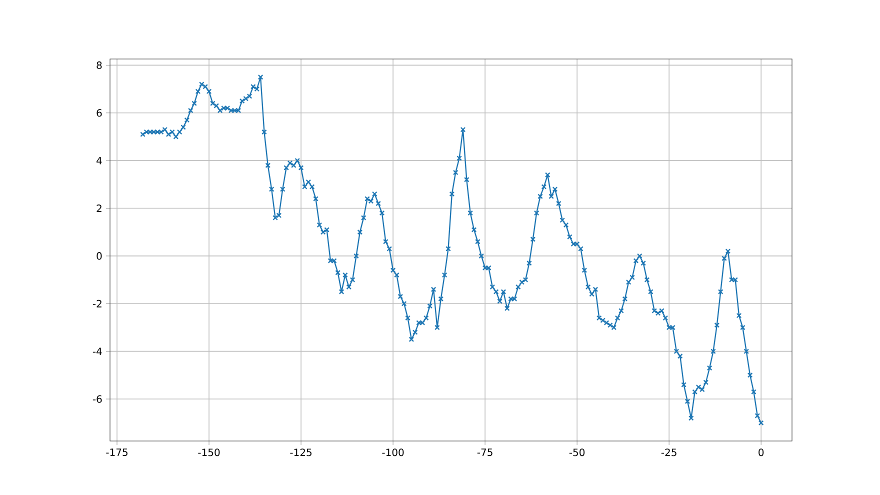 This screenshot has height=495, width=880. I want to click on x-tick-label: -100, so click(393, 452).